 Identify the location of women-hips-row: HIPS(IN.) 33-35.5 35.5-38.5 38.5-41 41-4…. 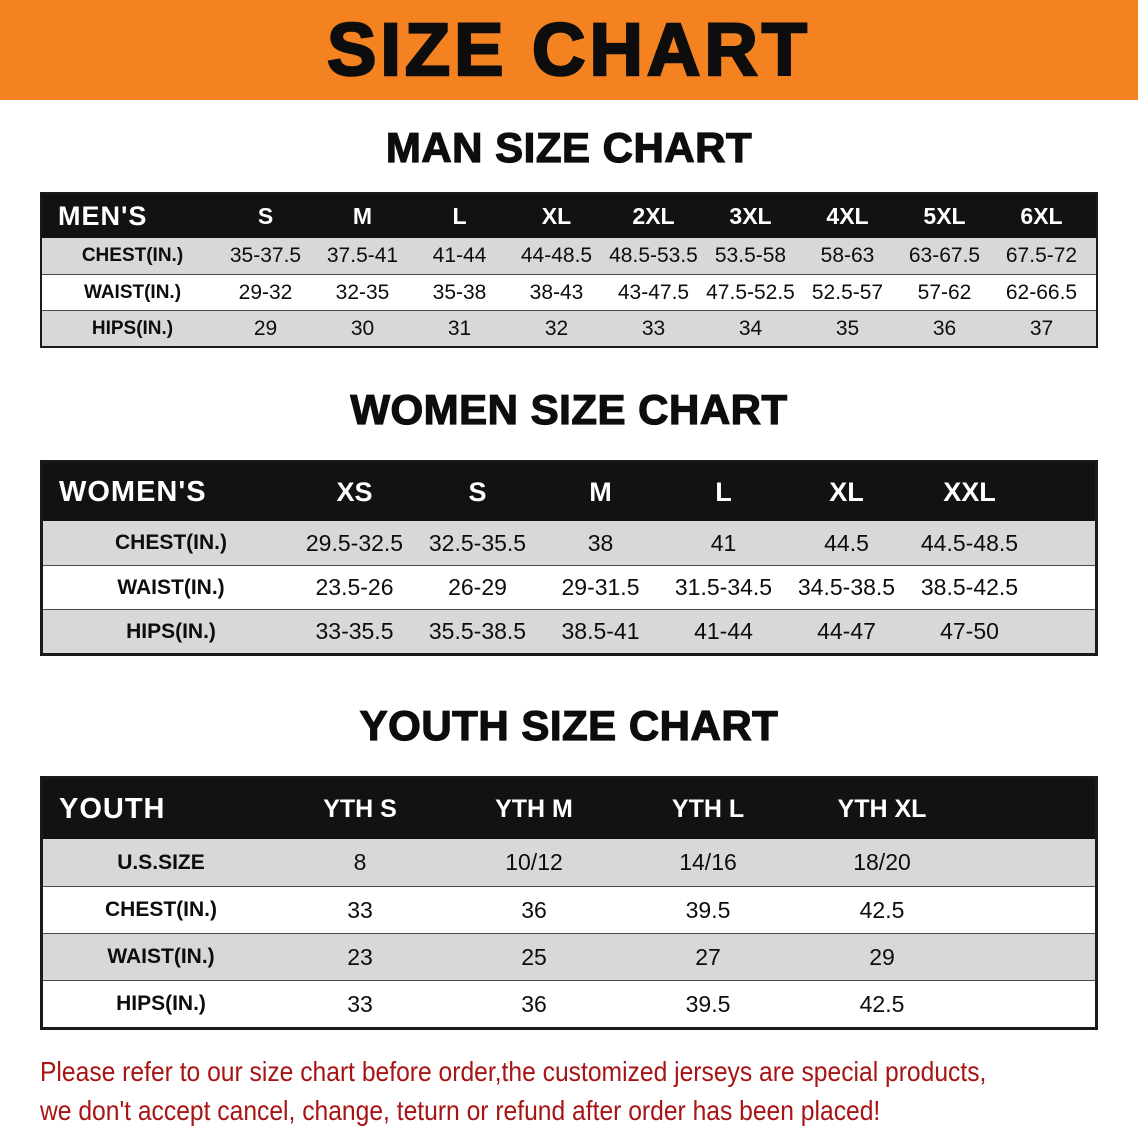
(569, 631).